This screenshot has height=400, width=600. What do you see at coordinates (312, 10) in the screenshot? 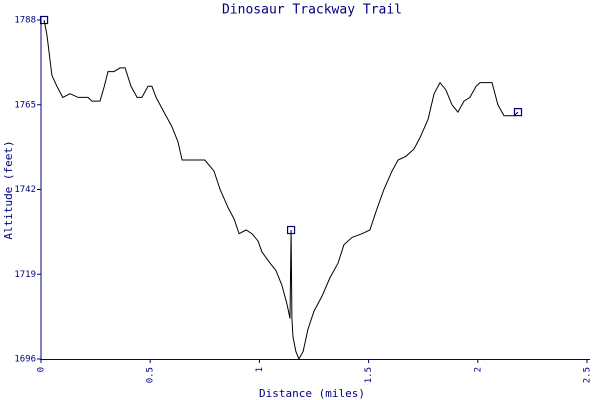
I see `chart-title: Dinosaur Trackway Trail` at bounding box center [312, 10].